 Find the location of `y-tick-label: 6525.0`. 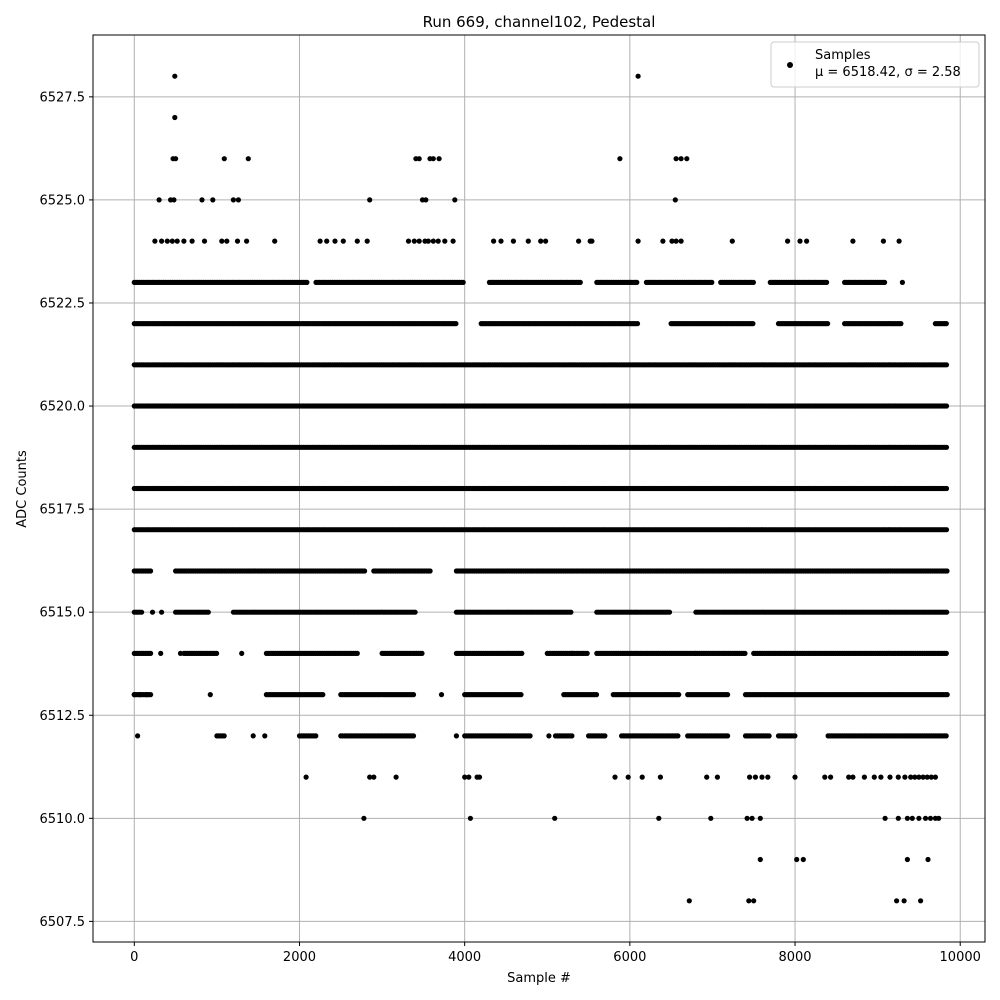

y-tick-label: 6525.0 is located at coordinates (63, 200).